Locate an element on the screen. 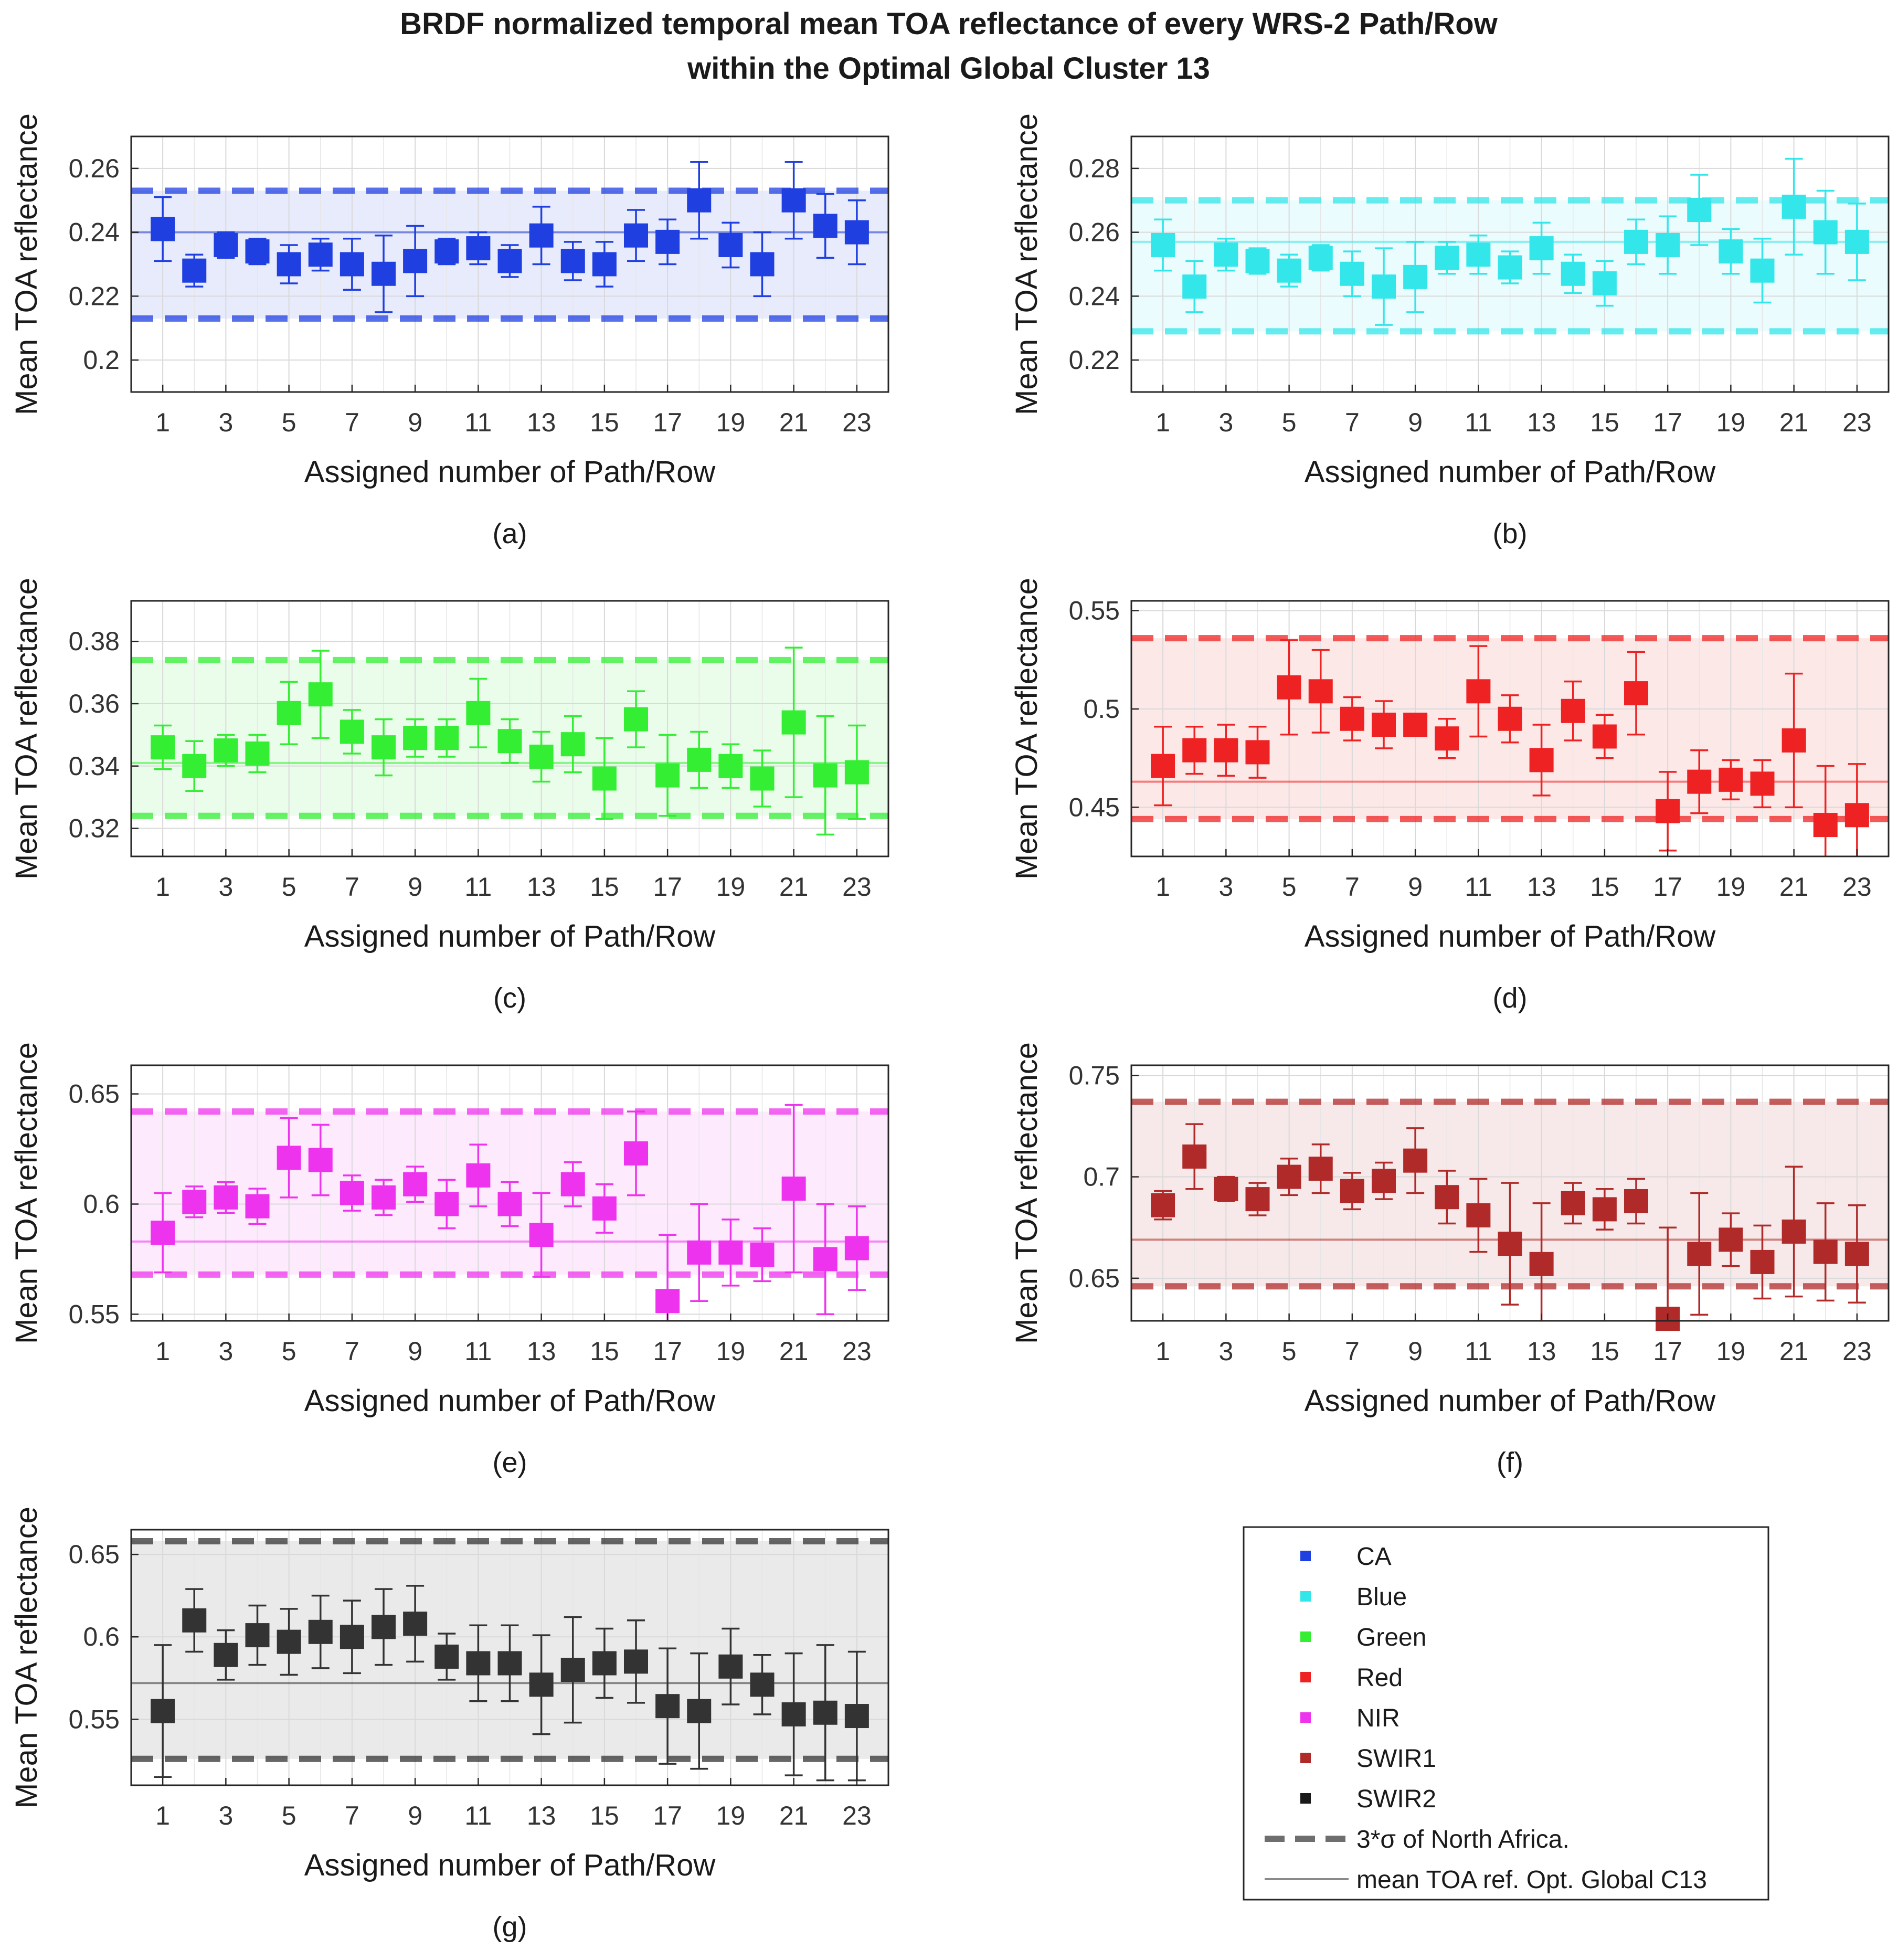  legend-label-sigma: 3*σ of North Africa. is located at coordinates (1463, 1839).